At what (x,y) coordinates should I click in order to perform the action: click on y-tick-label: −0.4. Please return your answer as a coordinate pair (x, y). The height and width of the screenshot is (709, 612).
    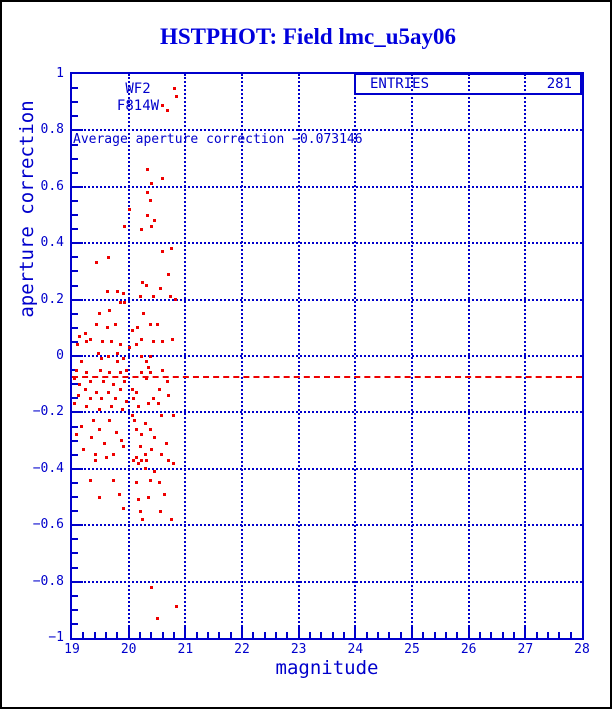
    Looking at the image, I should click on (48, 468).